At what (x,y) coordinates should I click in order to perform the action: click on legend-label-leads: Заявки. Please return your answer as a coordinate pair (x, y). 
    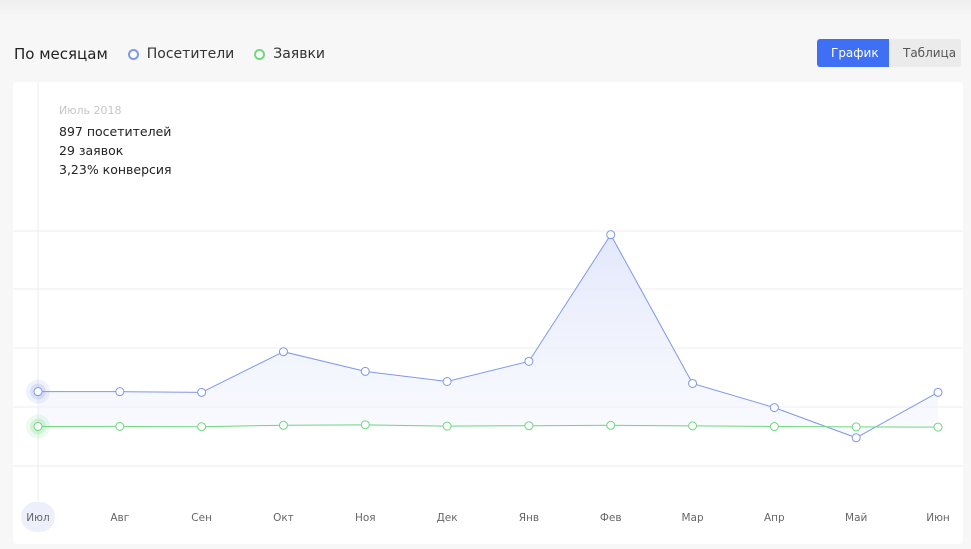
    Looking at the image, I should click on (299, 54).